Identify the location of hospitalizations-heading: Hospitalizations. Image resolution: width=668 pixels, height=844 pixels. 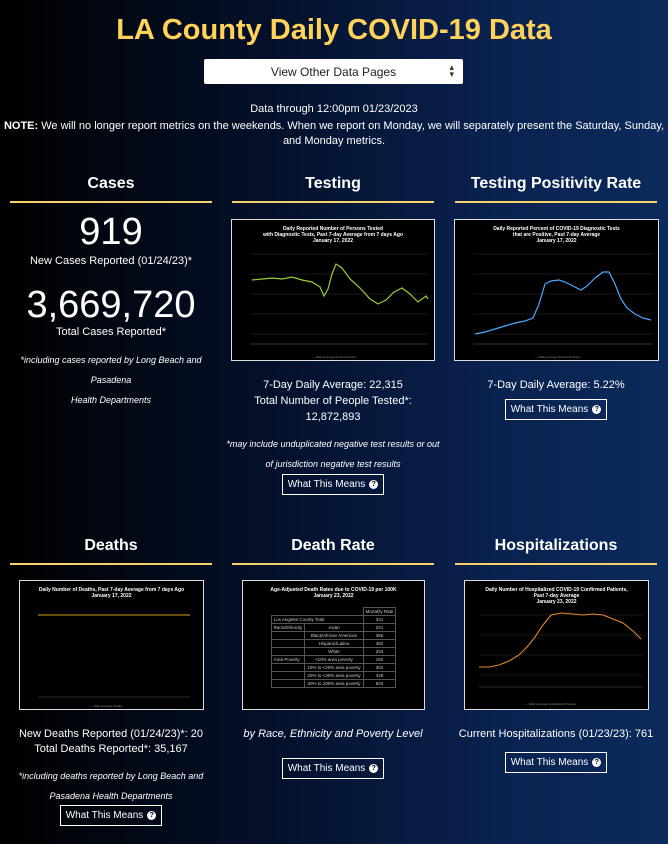
(556, 545).